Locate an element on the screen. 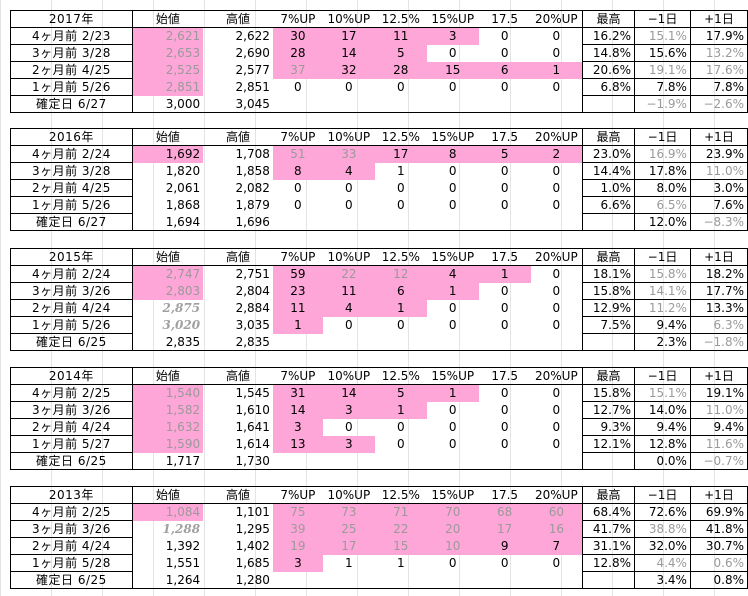 The width and height of the screenshot is (748, 596). table-cell: 17 is located at coordinates (504, 529).